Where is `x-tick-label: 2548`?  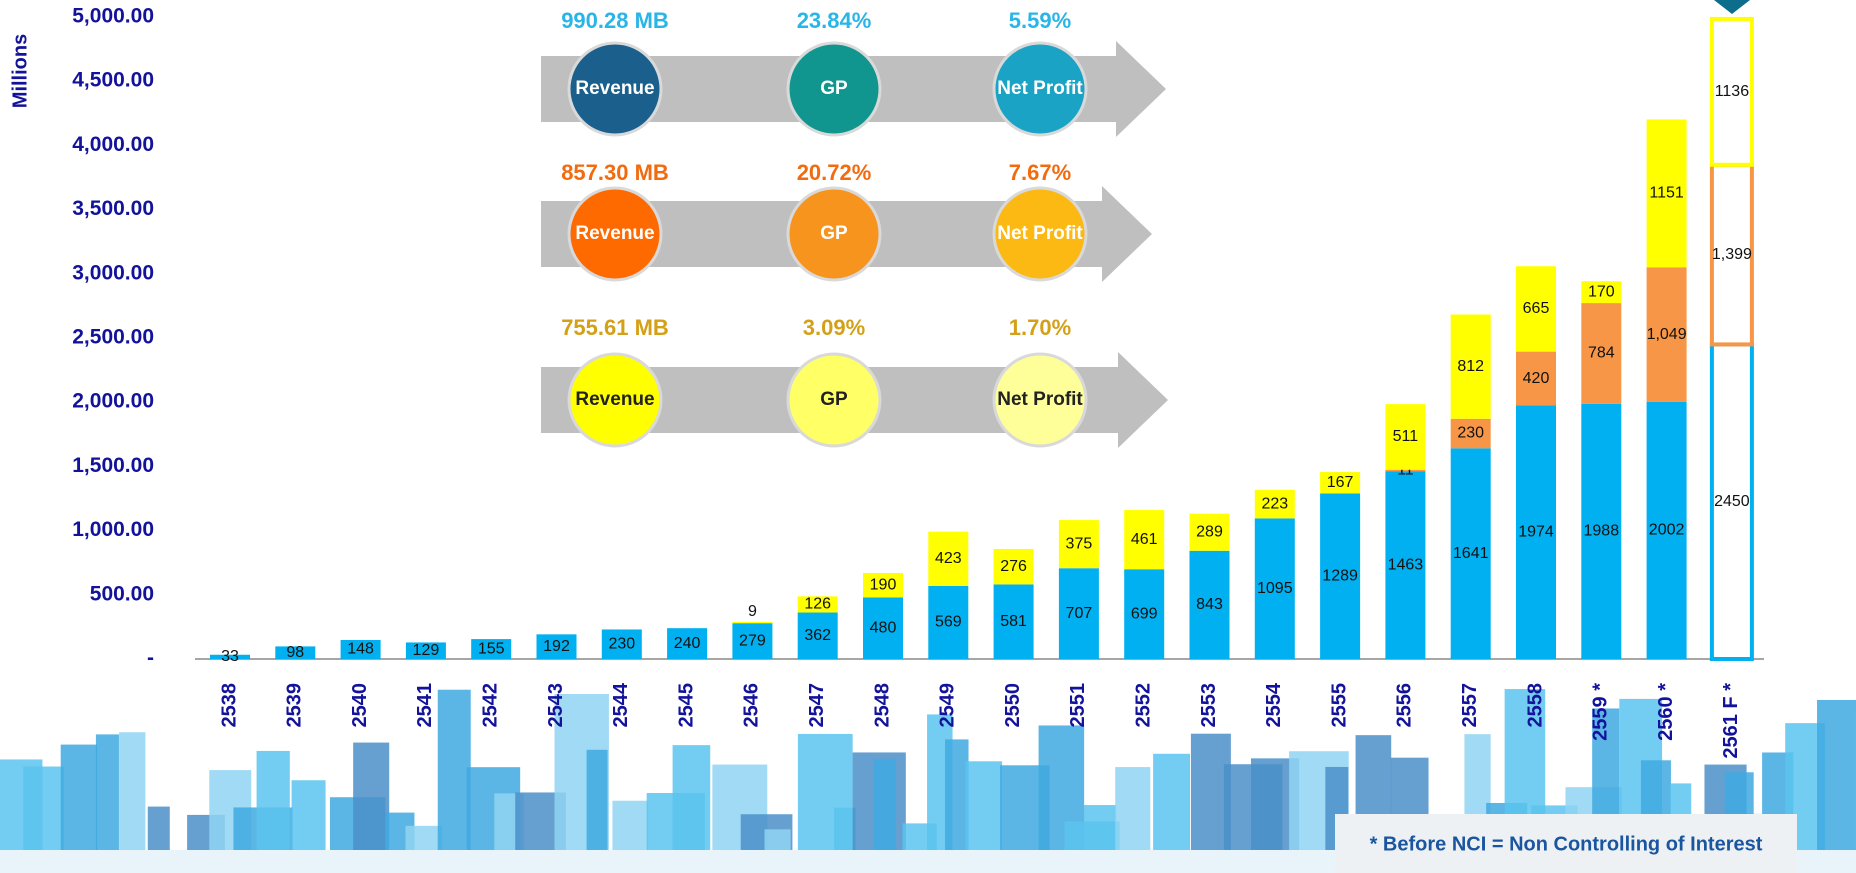
x-tick-label: 2548 is located at coordinates (882, 705).